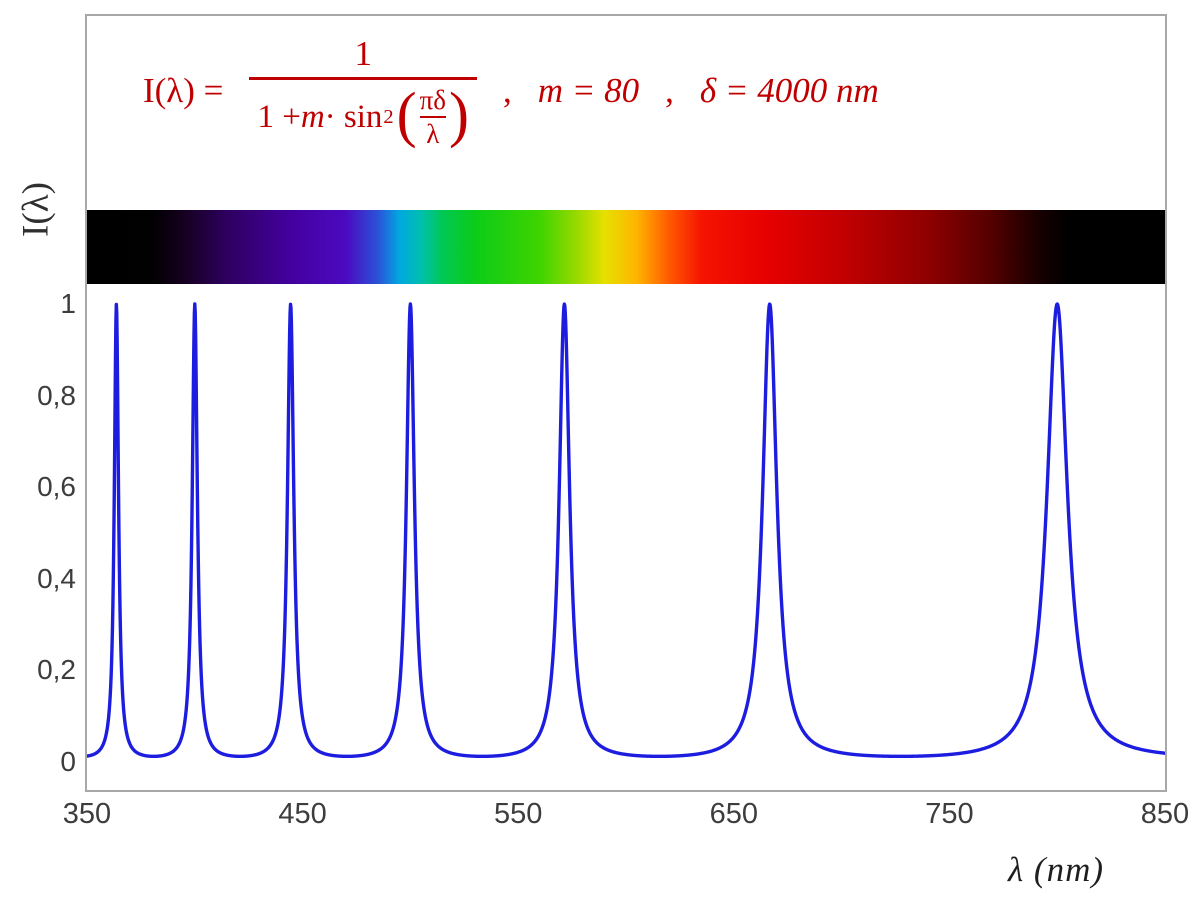 This screenshot has width=1200, height=924. What do you see at coordinates (588, 91) in the screenshot?
I see `param-m: m = 80` at bounding box center [588, 91].